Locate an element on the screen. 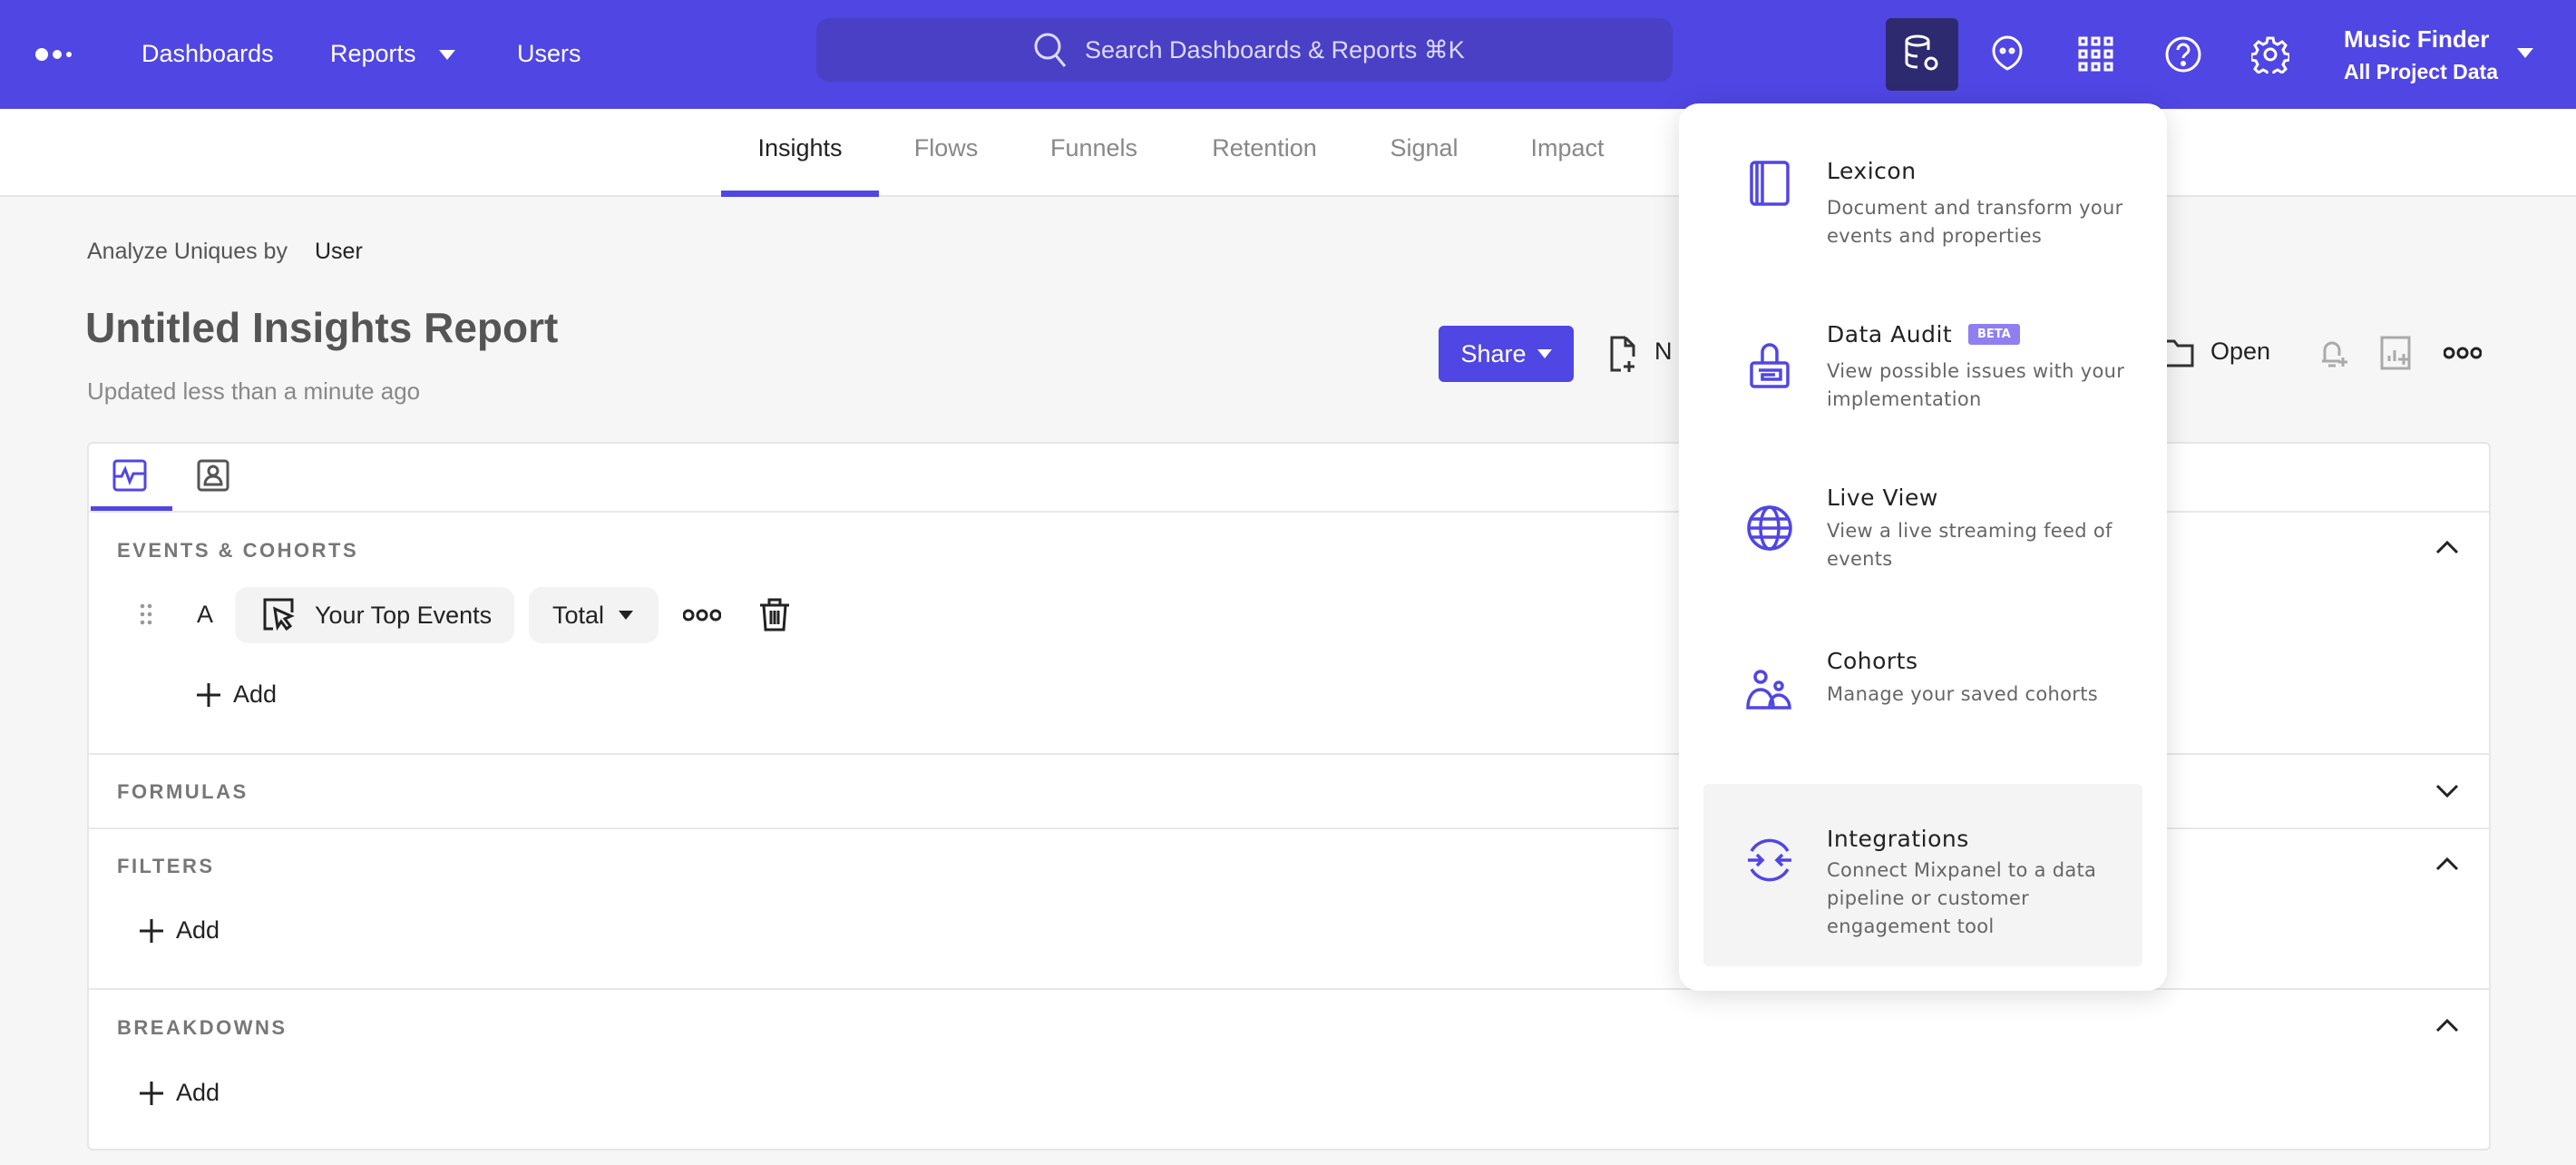 This screenshot has height=1165, width=2576. nav-users: Users is located at coordinates (549, 53).